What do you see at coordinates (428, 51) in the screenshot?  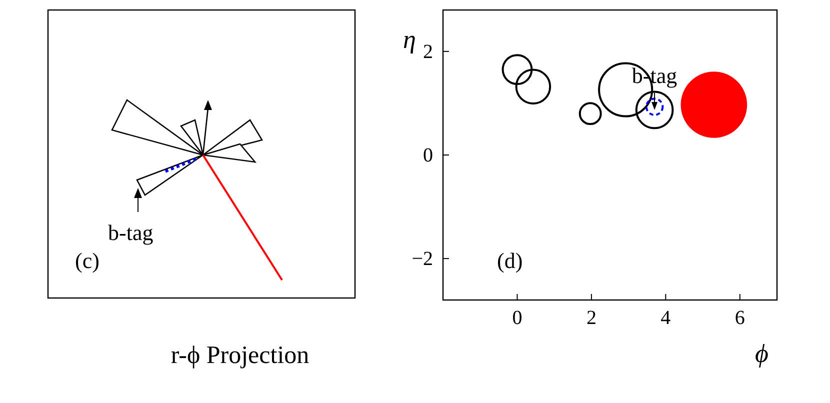 I see `y-tick-label: 2` at bounding box center [428, 51].